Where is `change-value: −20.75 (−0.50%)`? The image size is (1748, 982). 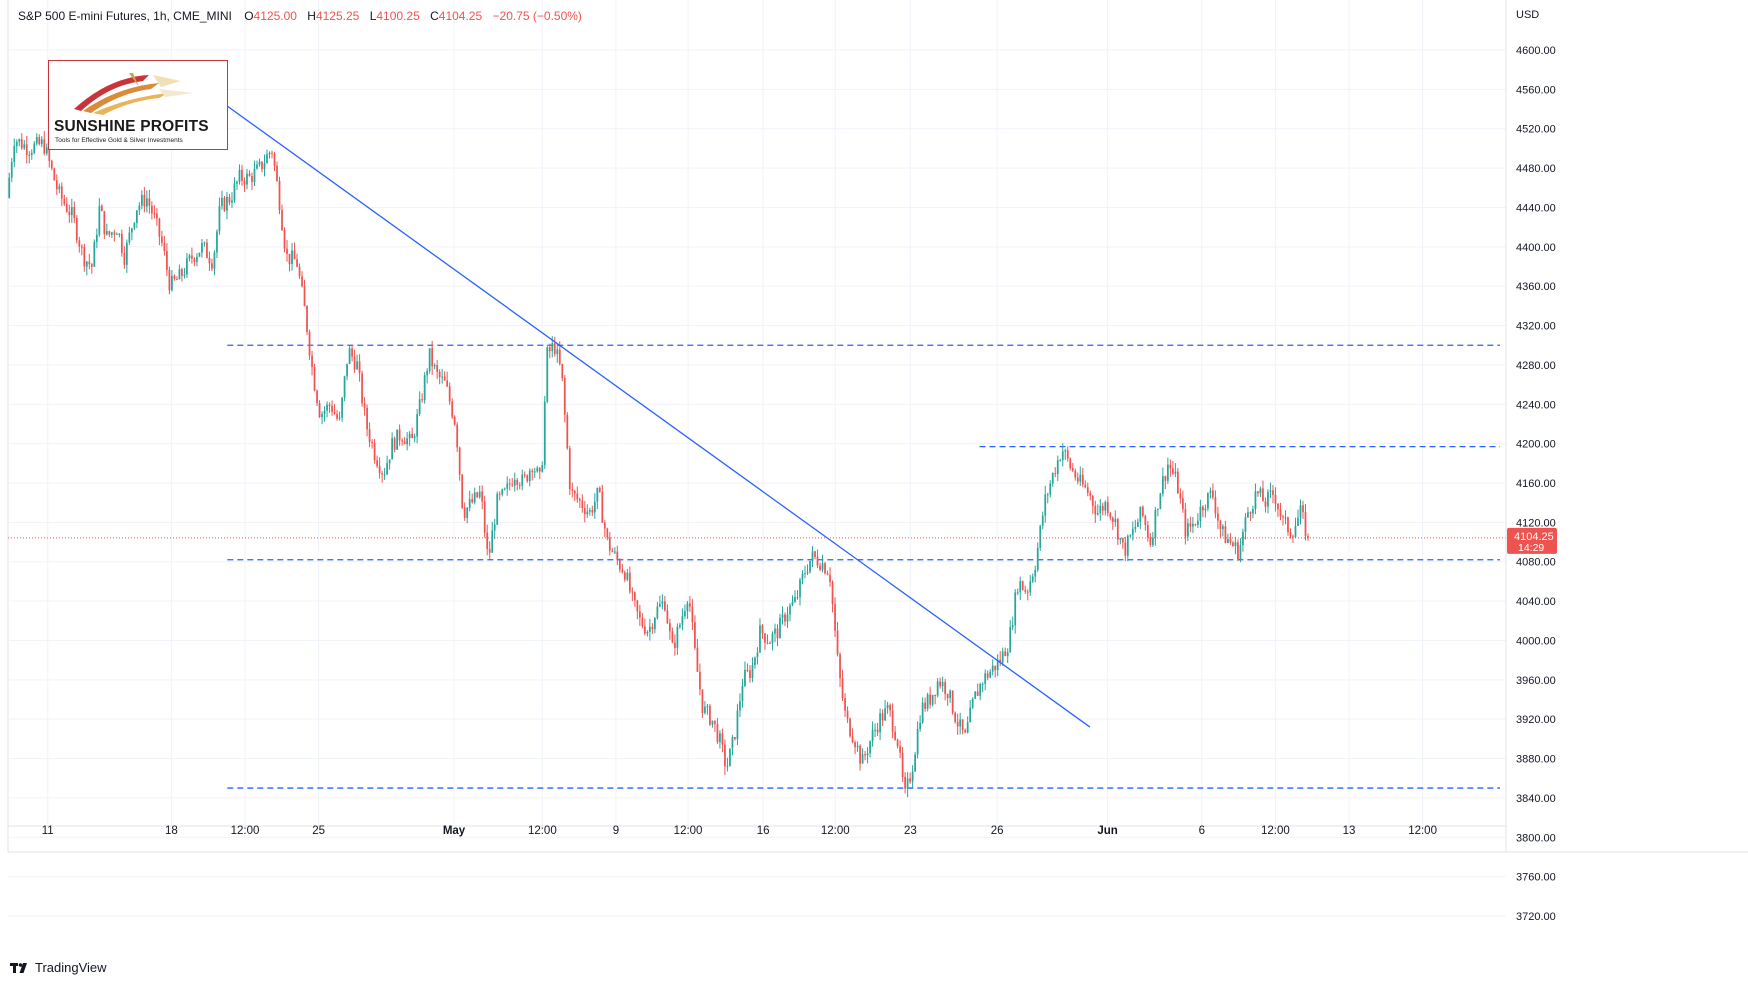
change-value: −20.75 (−0.50%) is located at coordinates (537, 16).